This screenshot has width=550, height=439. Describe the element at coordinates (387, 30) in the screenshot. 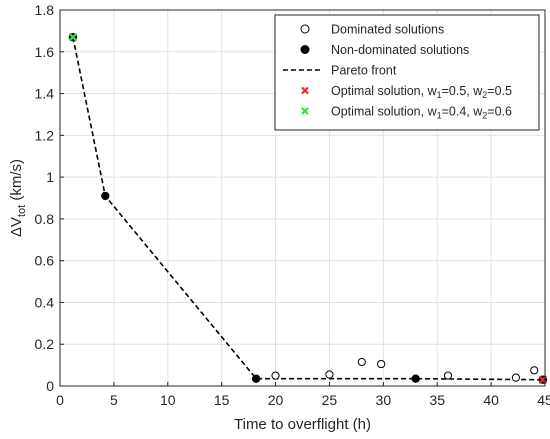

I see `legend-label: Dominated solutions` at that location.